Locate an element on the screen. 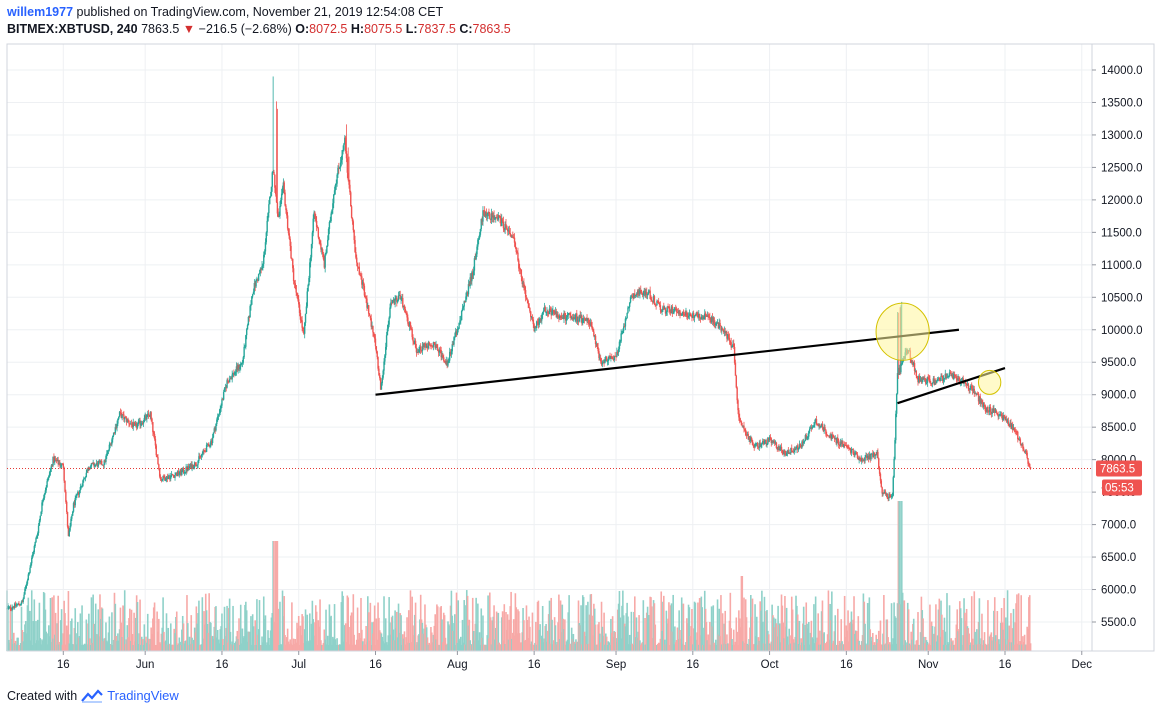 Image resolution: width=1155 pixels, height=715 pixels. tradingview-logo-icon is located at coordinates (92, 695).